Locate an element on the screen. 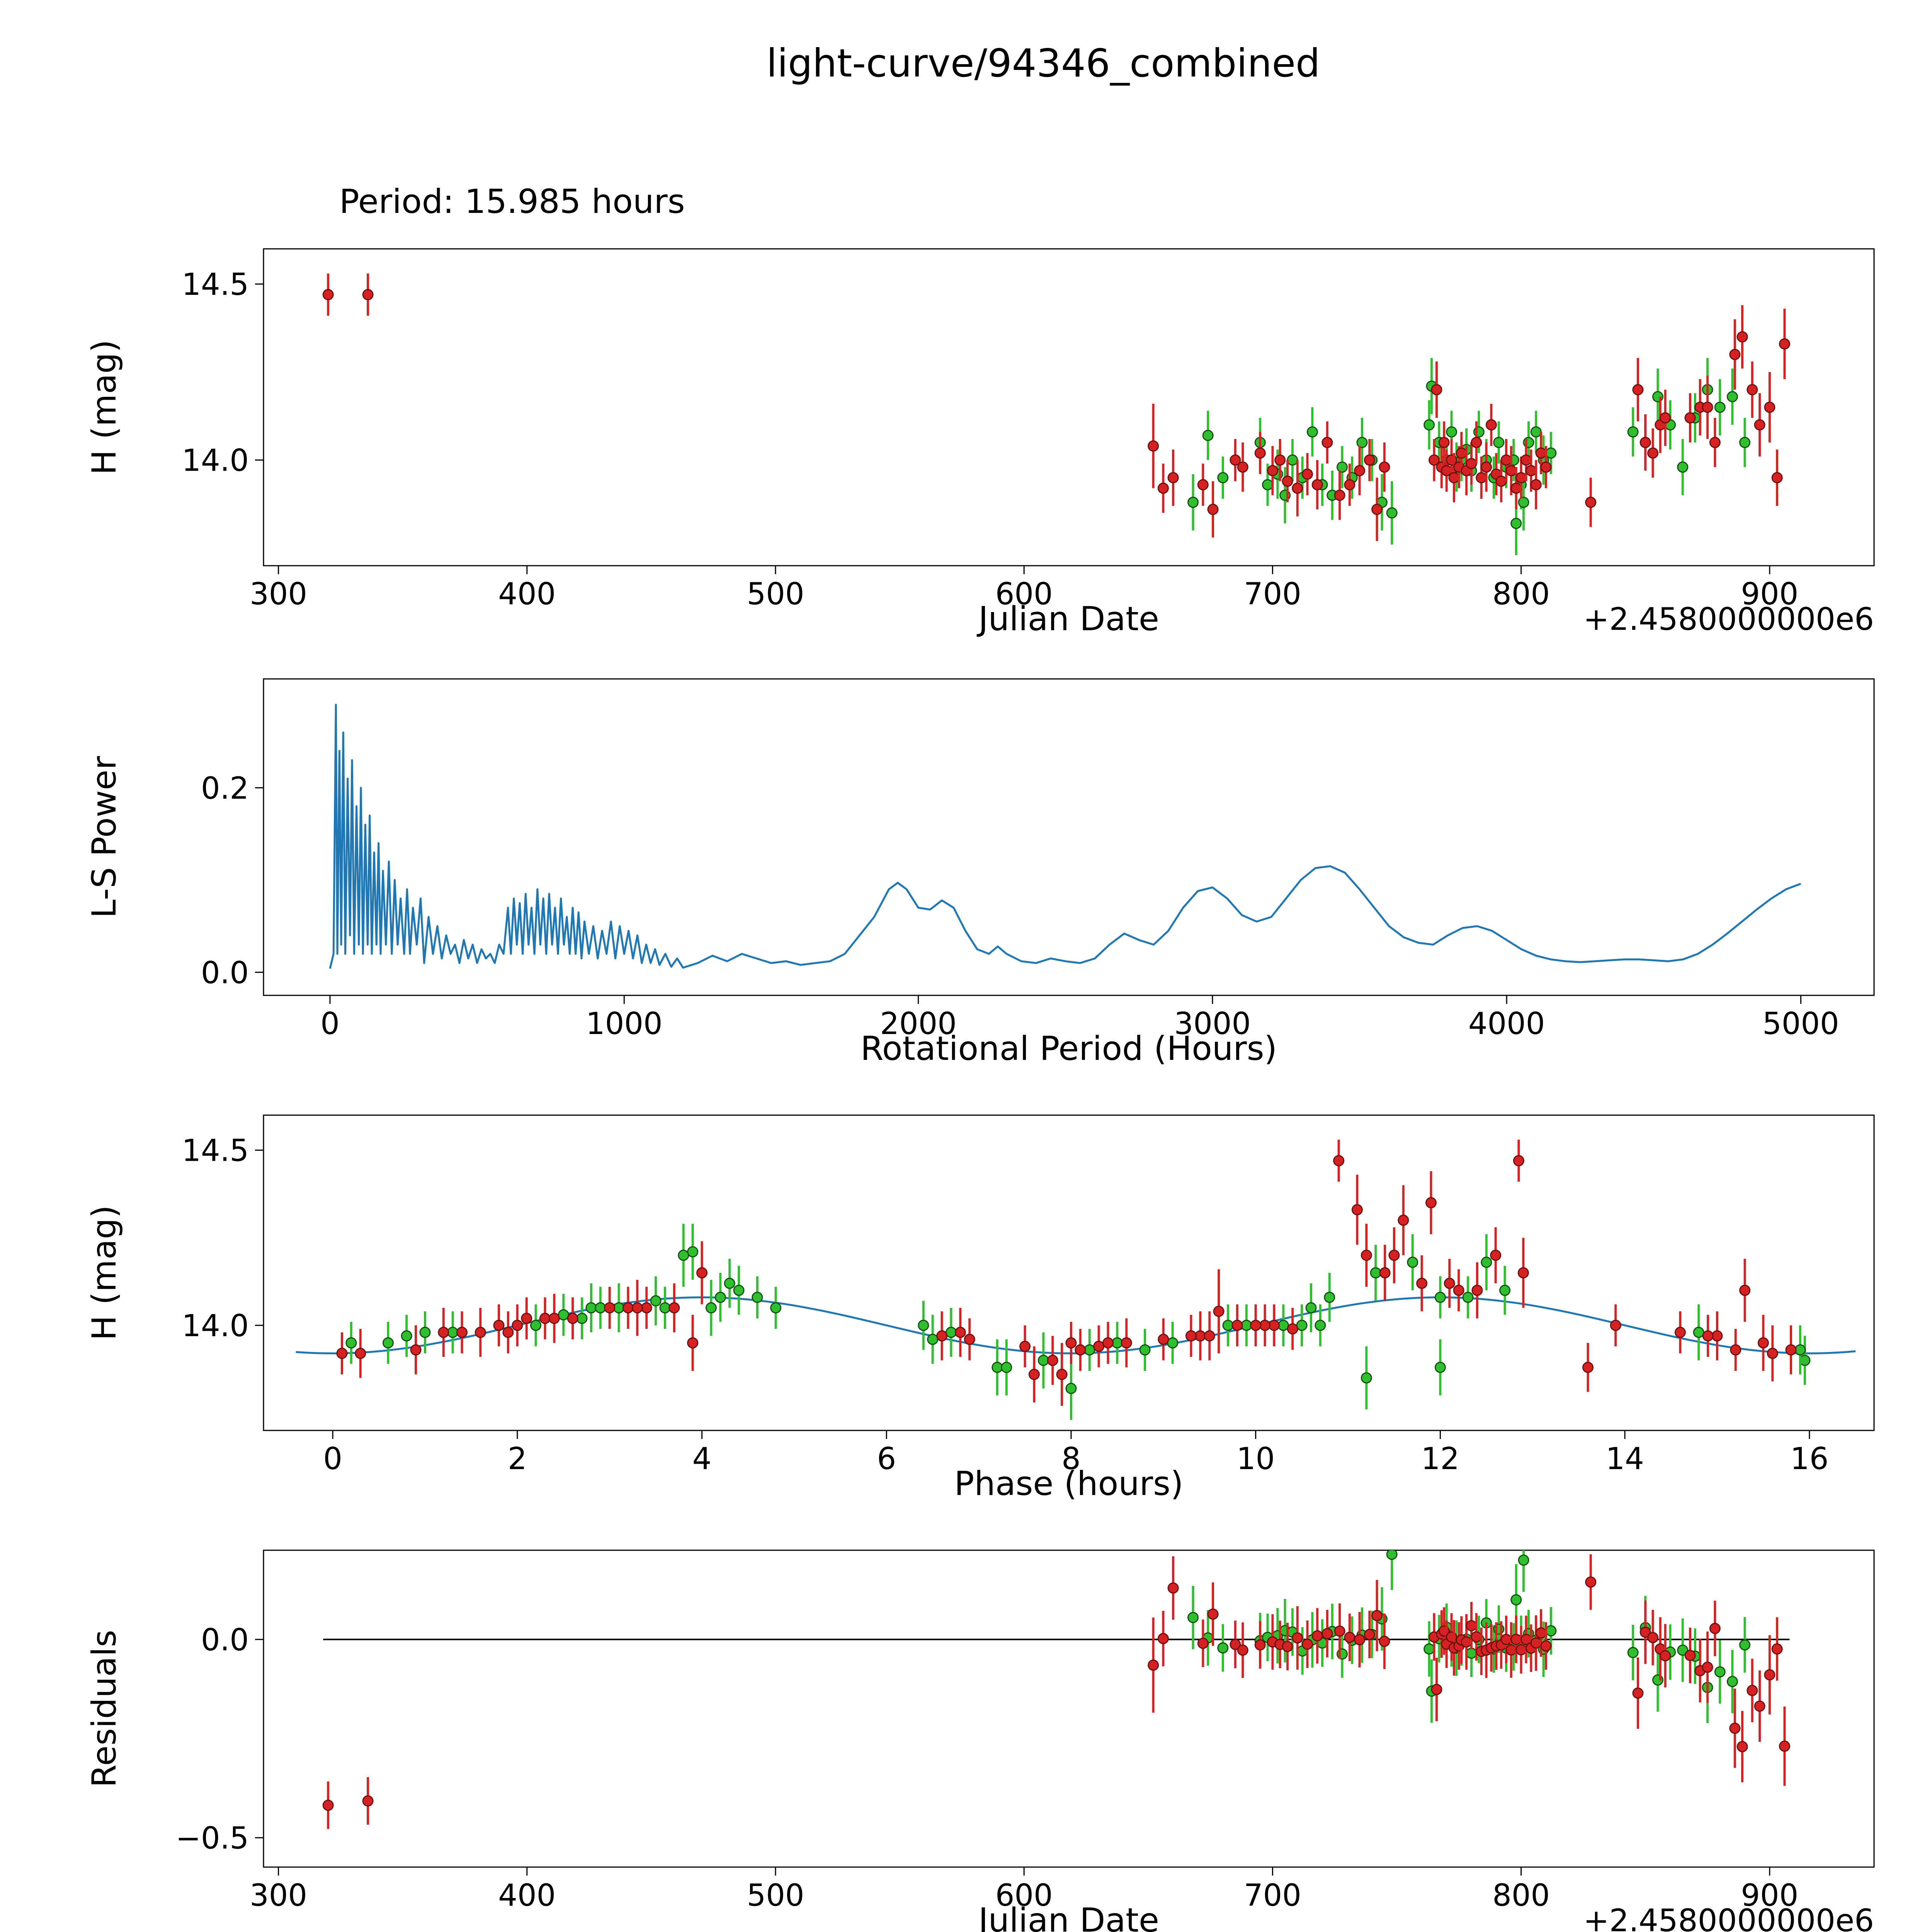 The width and height of the screenshot is (1932, 1932). ylabel-residuals: Residuals is located at coordinates (104, 1709).